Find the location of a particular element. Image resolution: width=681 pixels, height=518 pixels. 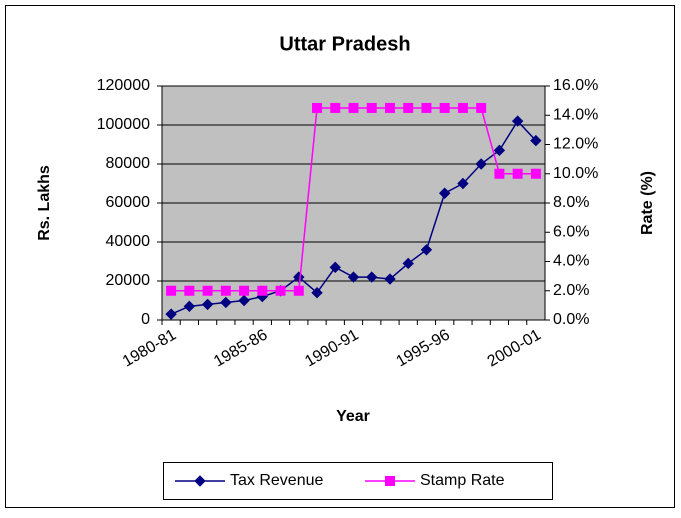

y-tick-label: 60000 is located at coordinates (128, 202).